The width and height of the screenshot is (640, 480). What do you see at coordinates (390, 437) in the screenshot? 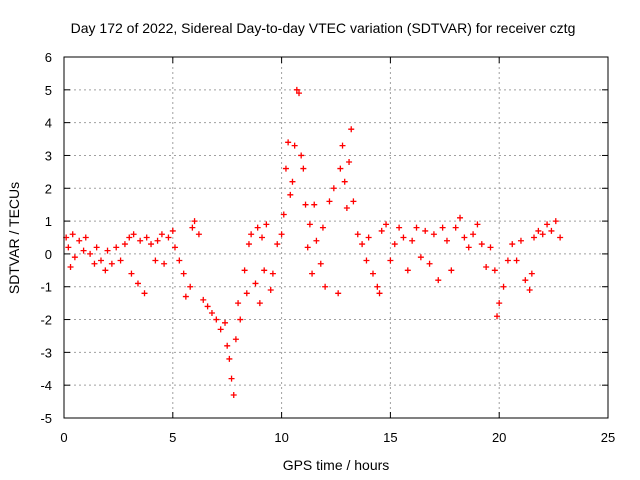
I see `x-tick-label: 15` at bounding box center [390, 437].